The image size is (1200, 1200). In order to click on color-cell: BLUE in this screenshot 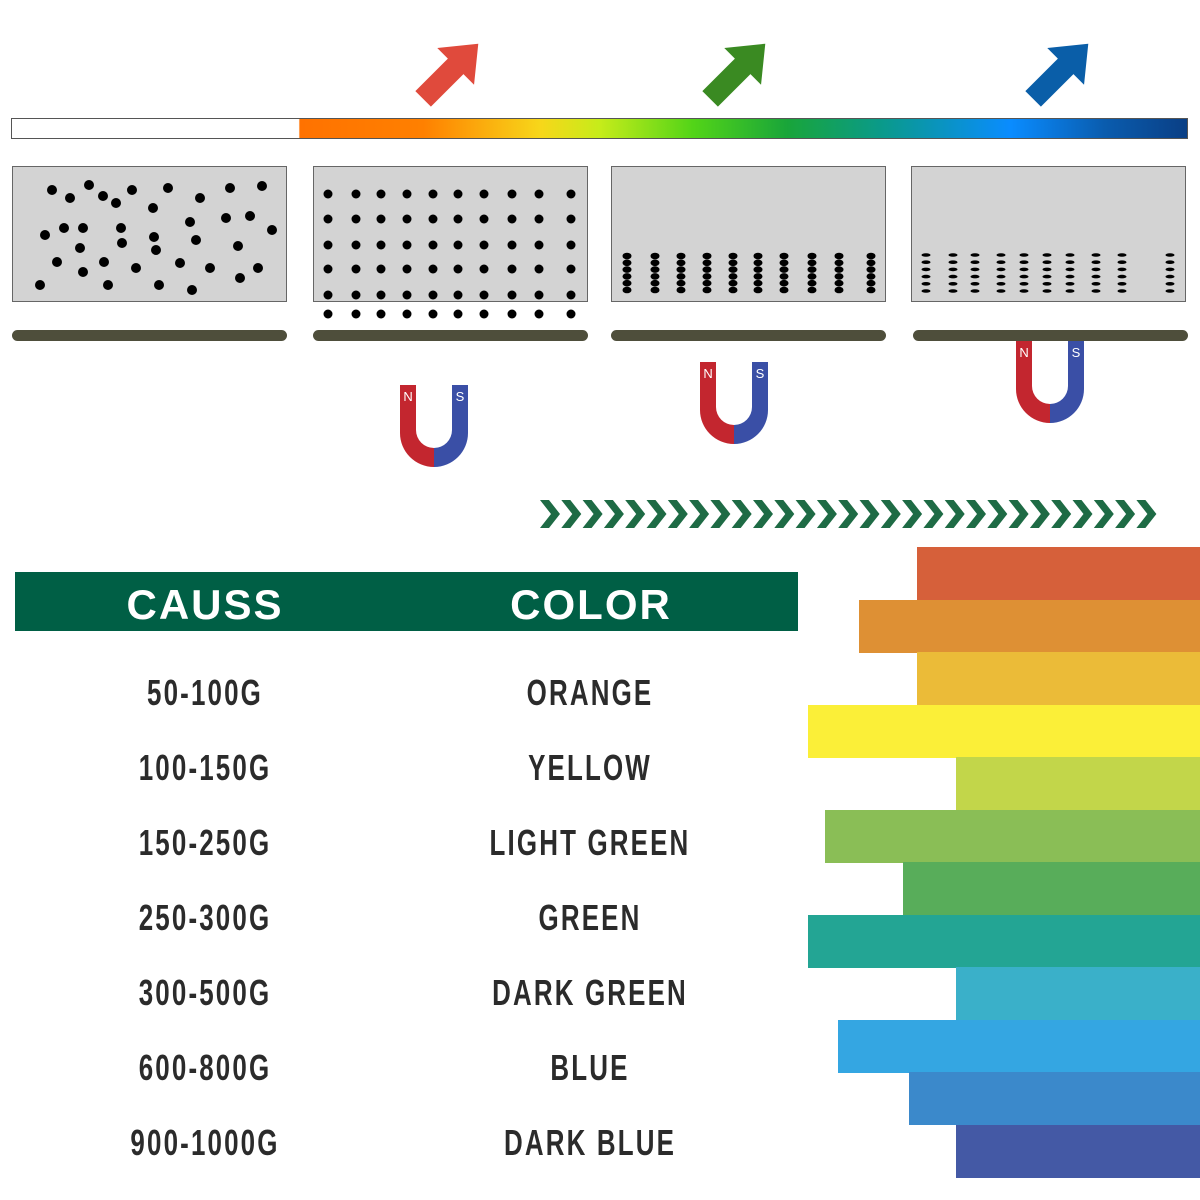, I will do `click(590, 1067)`.